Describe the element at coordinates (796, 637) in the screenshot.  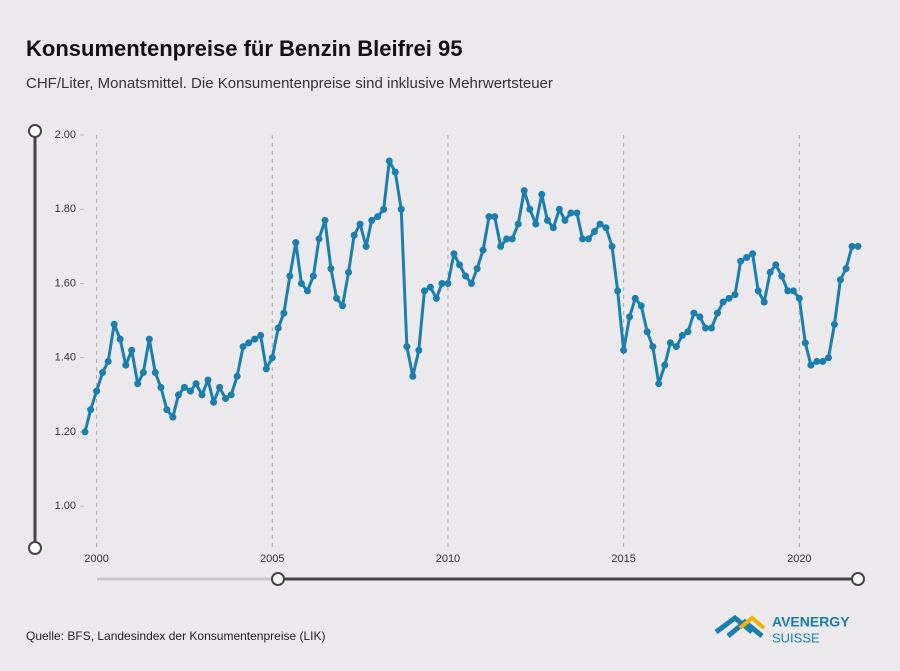
I see `logo-text: SUISSE` at that location.